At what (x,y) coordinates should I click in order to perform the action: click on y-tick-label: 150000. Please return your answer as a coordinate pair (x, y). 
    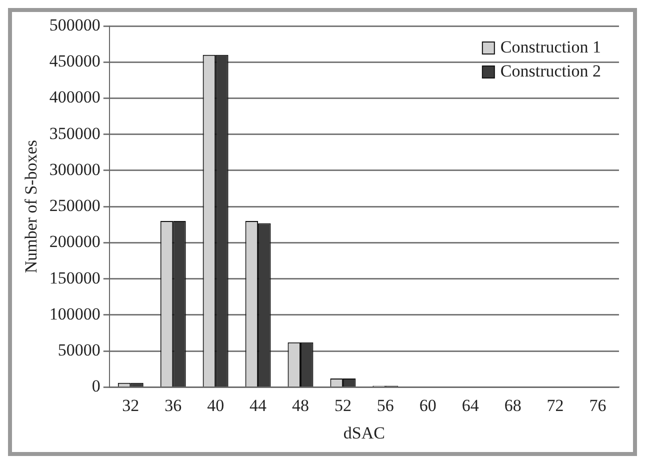
    Looking at the image, I should click on (74, 278).